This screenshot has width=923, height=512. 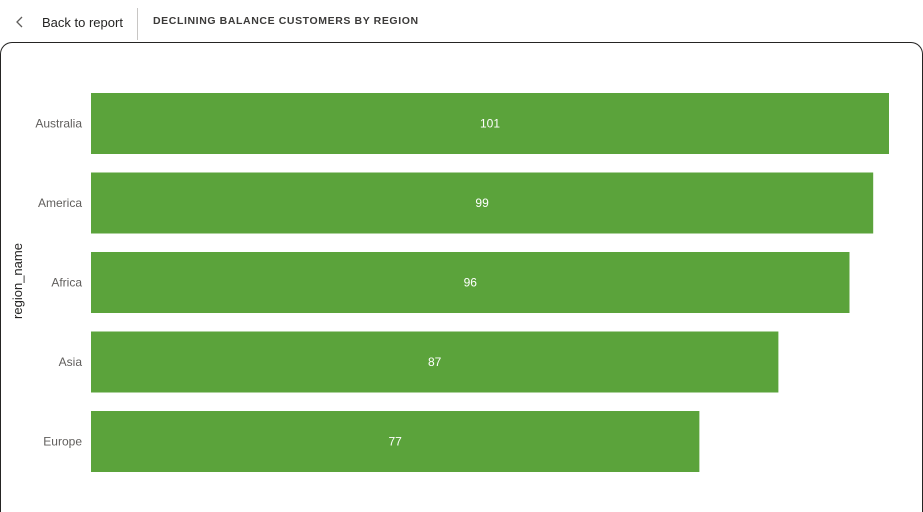 What do you see at coordinates (17, 281) in the screenshot?
I see `y-axis-label: region_name` at bounding box center [17, 281].